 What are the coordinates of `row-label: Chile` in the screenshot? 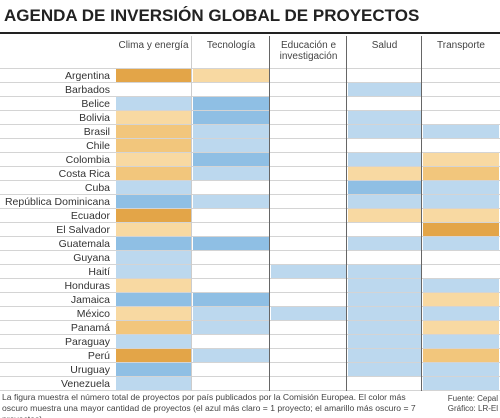 It's located at (98, 146).